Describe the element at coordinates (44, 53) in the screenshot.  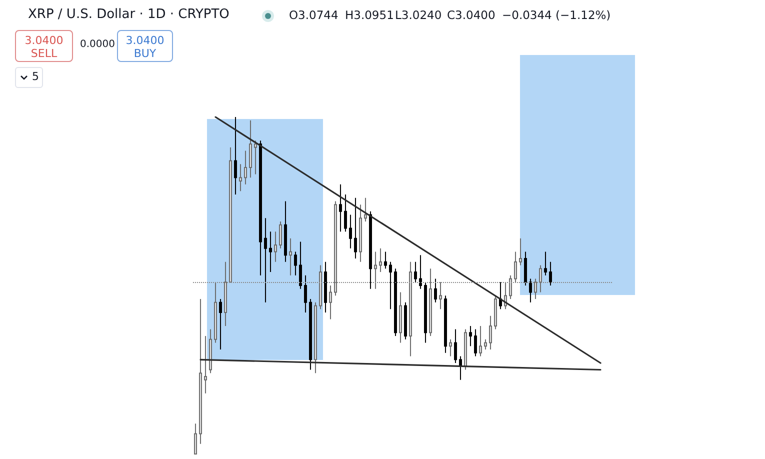
I see `text: SELL` at that location.